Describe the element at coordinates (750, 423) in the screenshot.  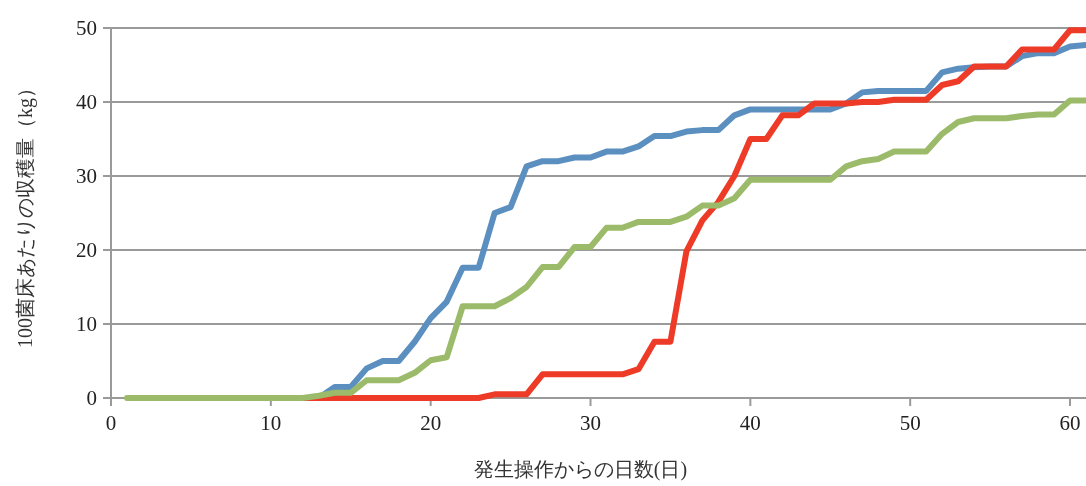
I see `x-tick-label: 40` at that location.